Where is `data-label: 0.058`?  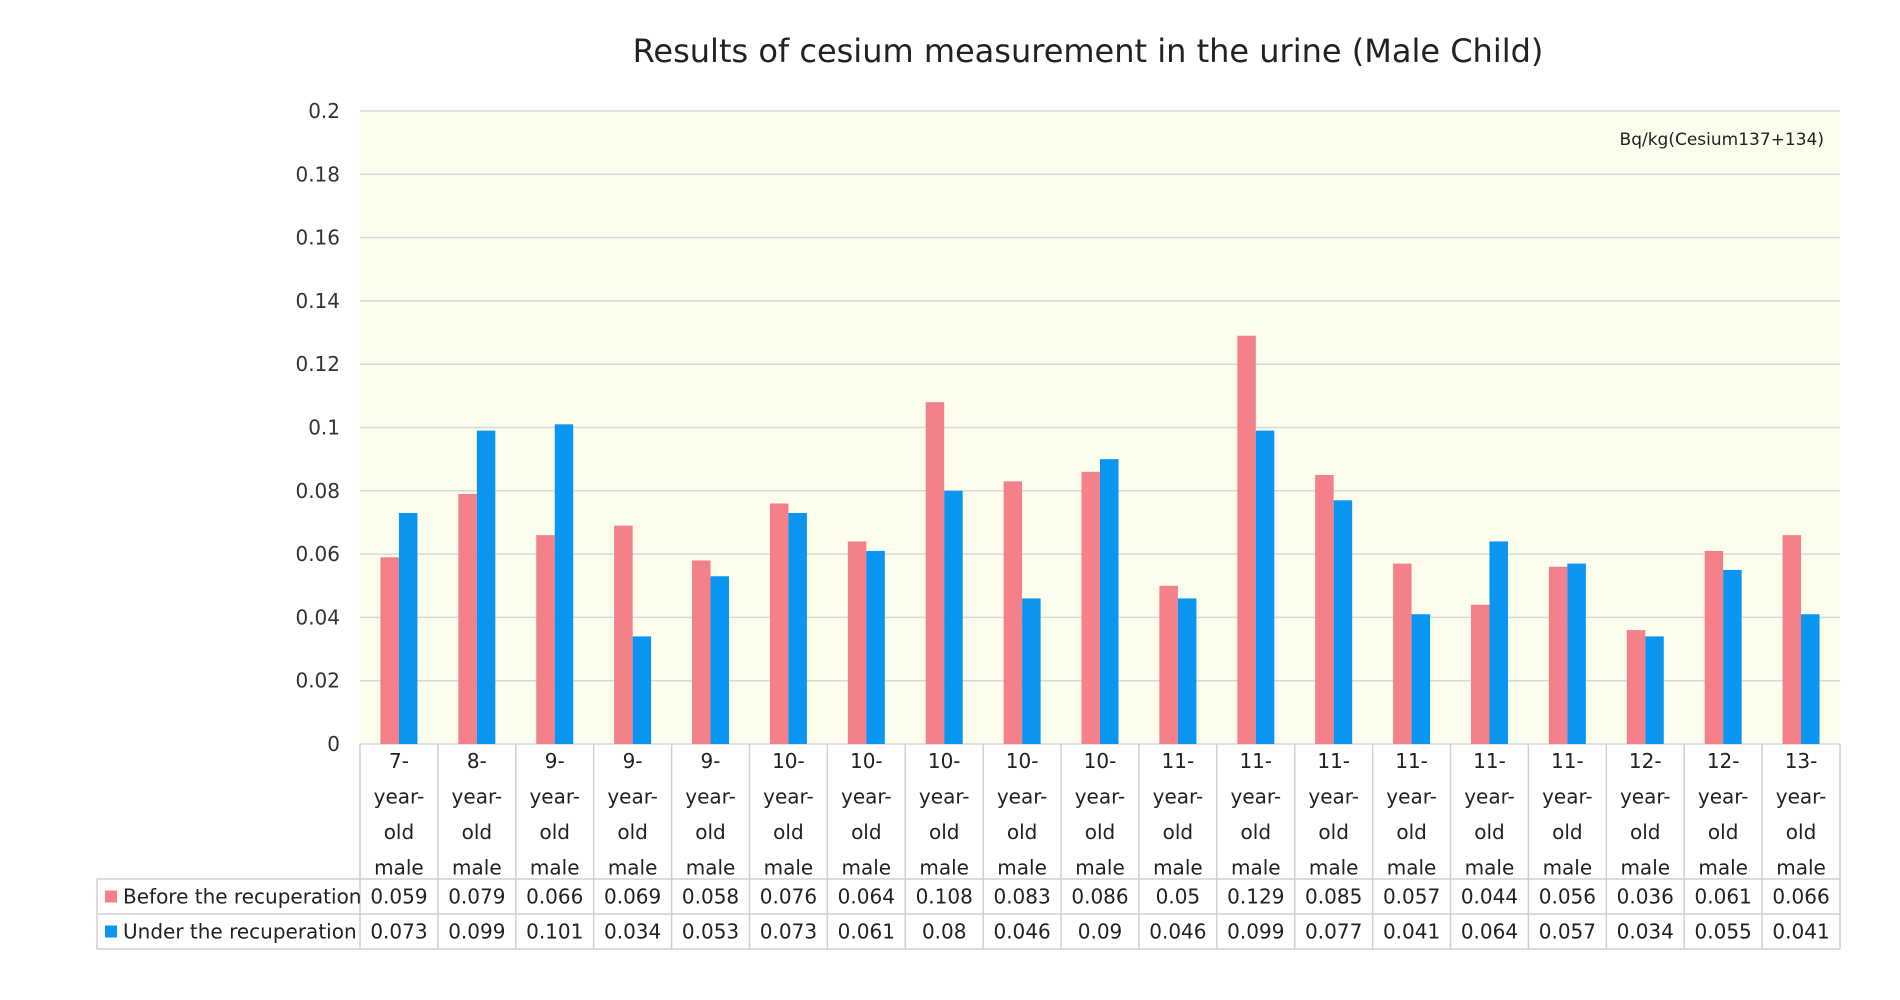 data-label: 0.058 is located at coordinates (710, 897).